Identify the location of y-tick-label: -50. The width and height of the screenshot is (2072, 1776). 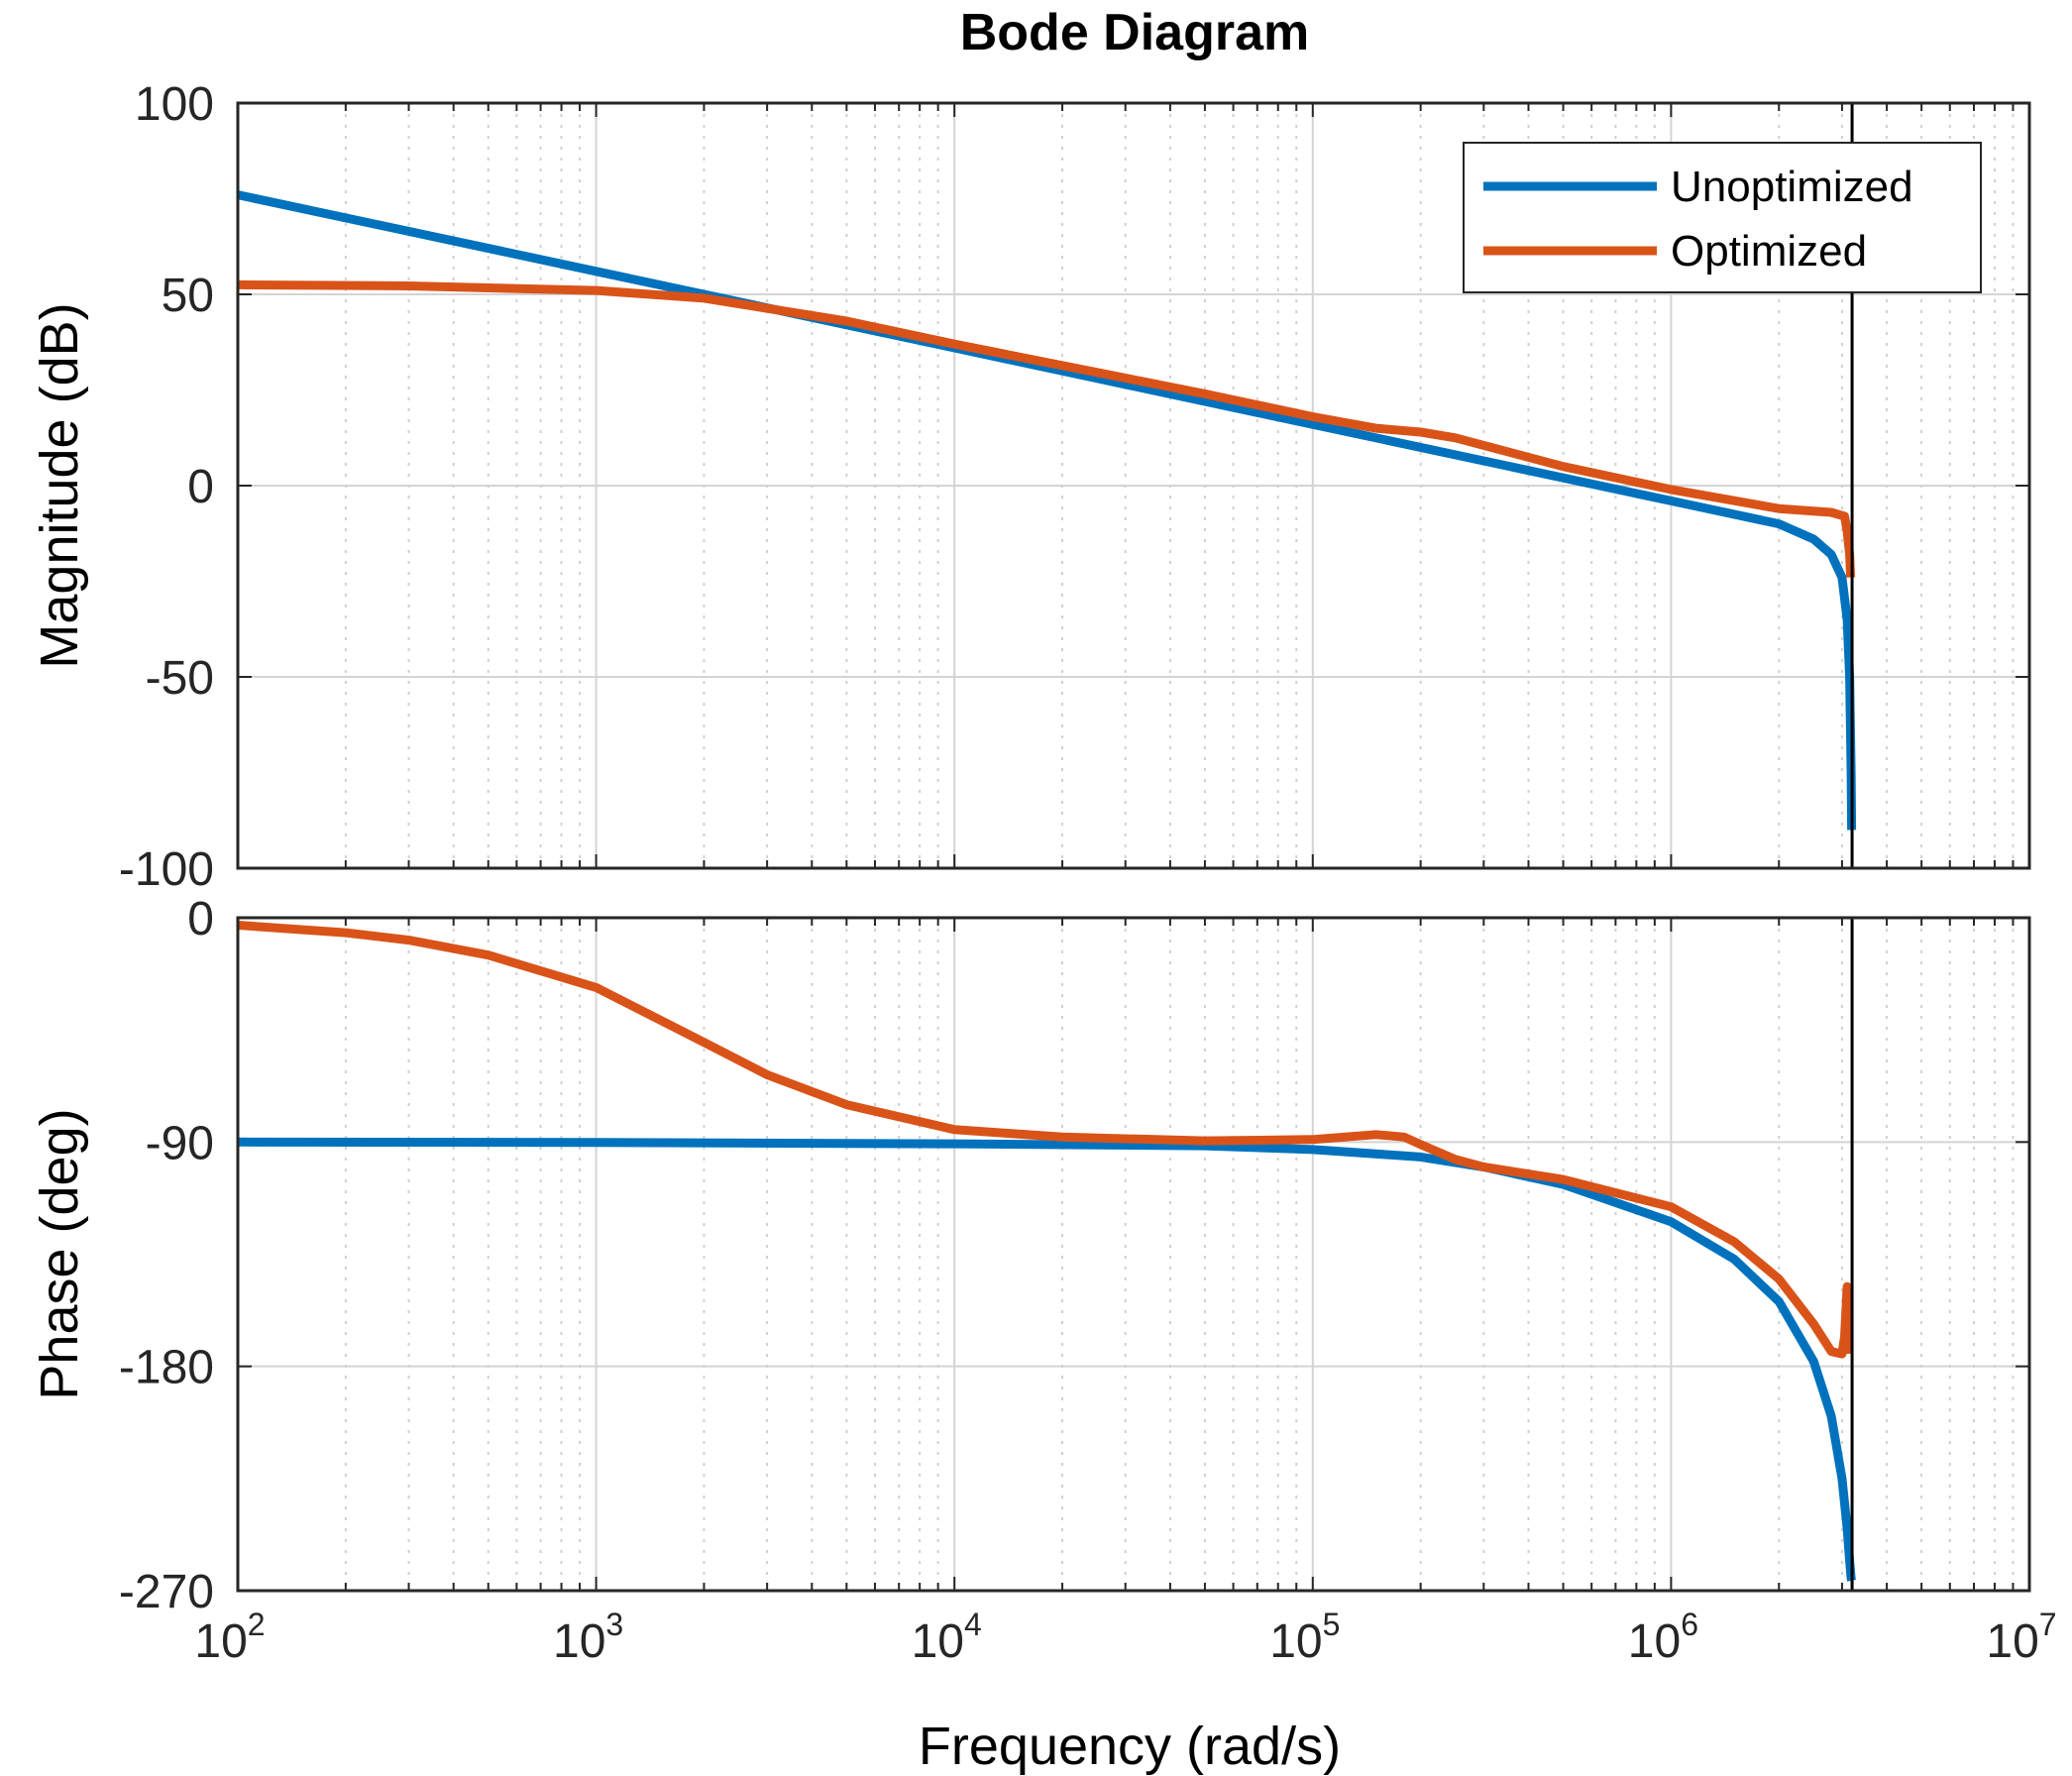
(180, 678).